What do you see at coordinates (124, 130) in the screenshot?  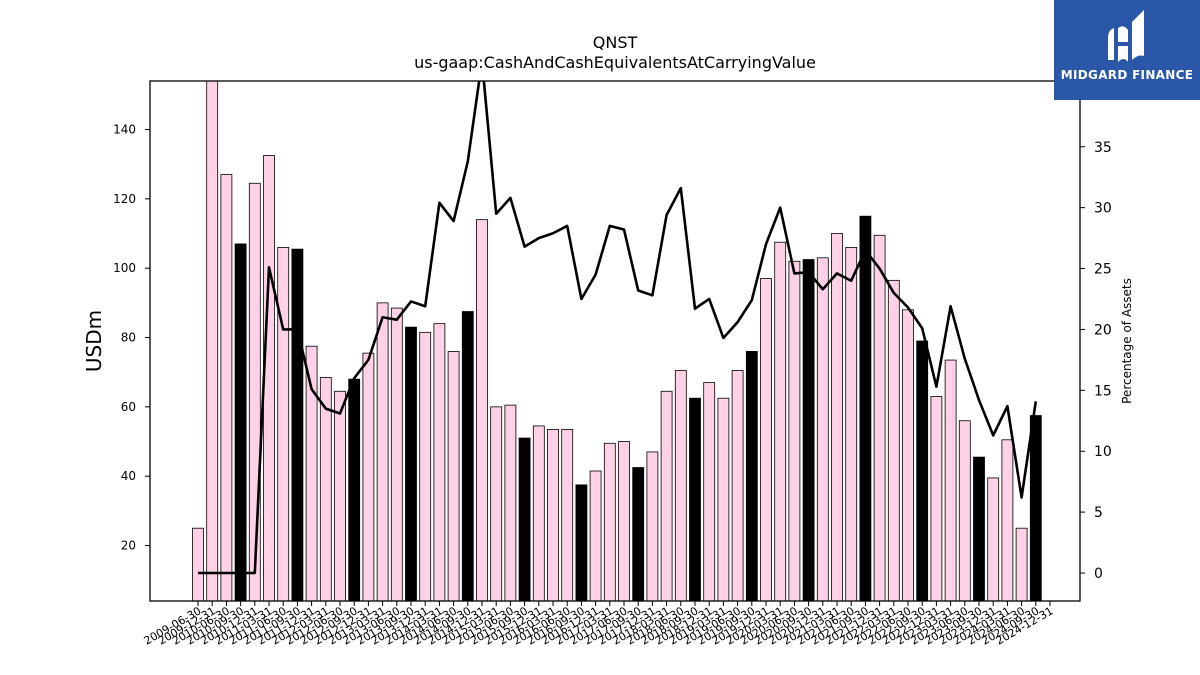 I see `y-tick-label: 140` at bounding box center [124, 130].